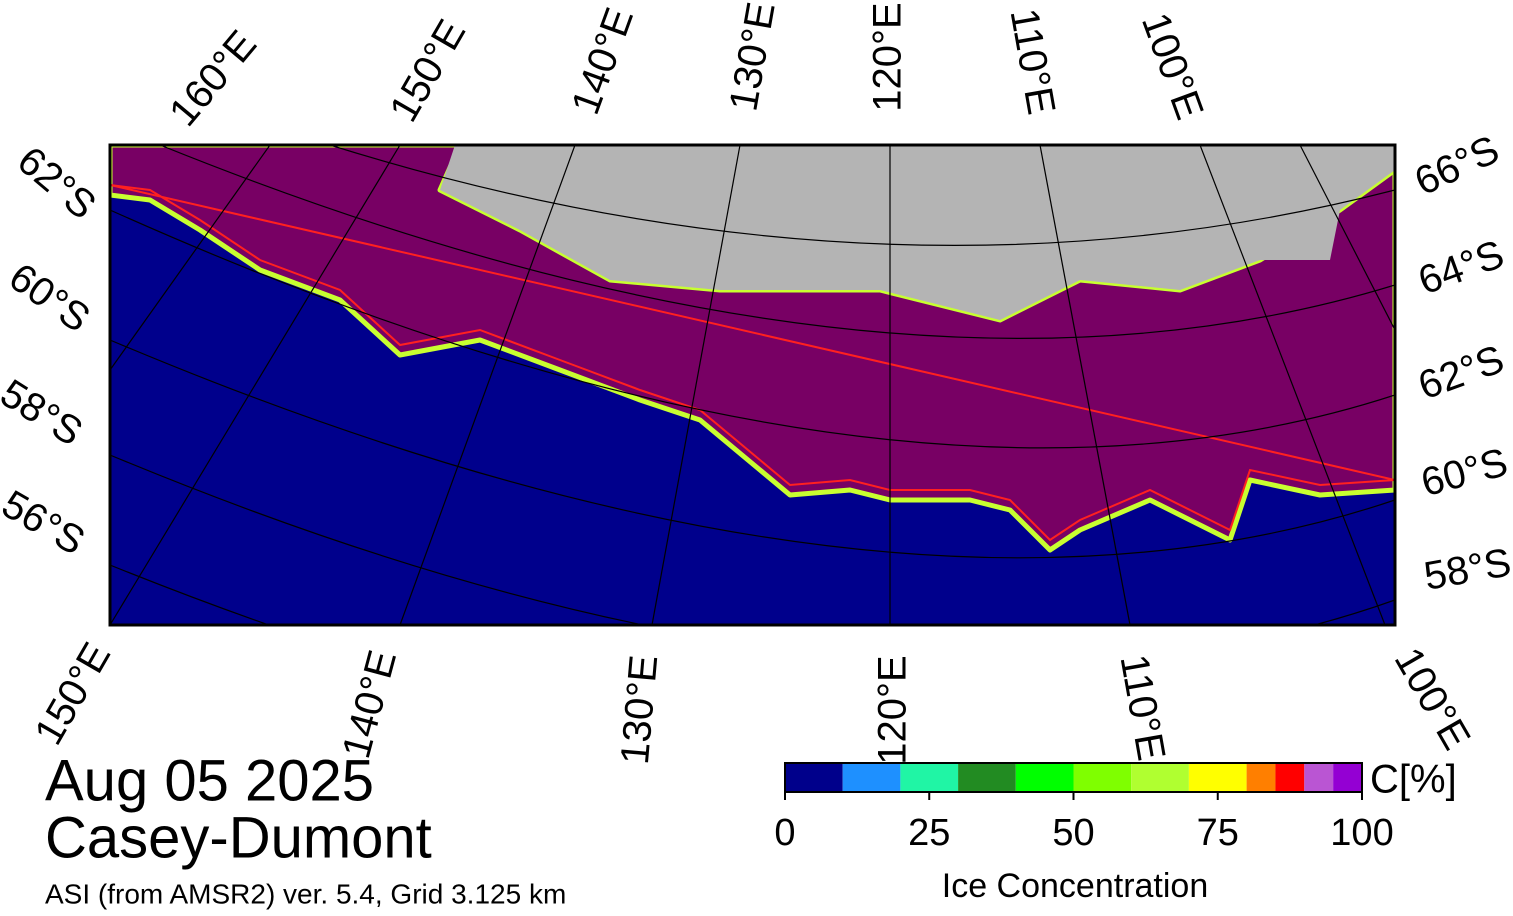 The height and width of the screenshot is (916, 1513). Describe the element at coordinates (929, 833) in the screenshot. I see `colorbar-tick-label: 25` at that location.